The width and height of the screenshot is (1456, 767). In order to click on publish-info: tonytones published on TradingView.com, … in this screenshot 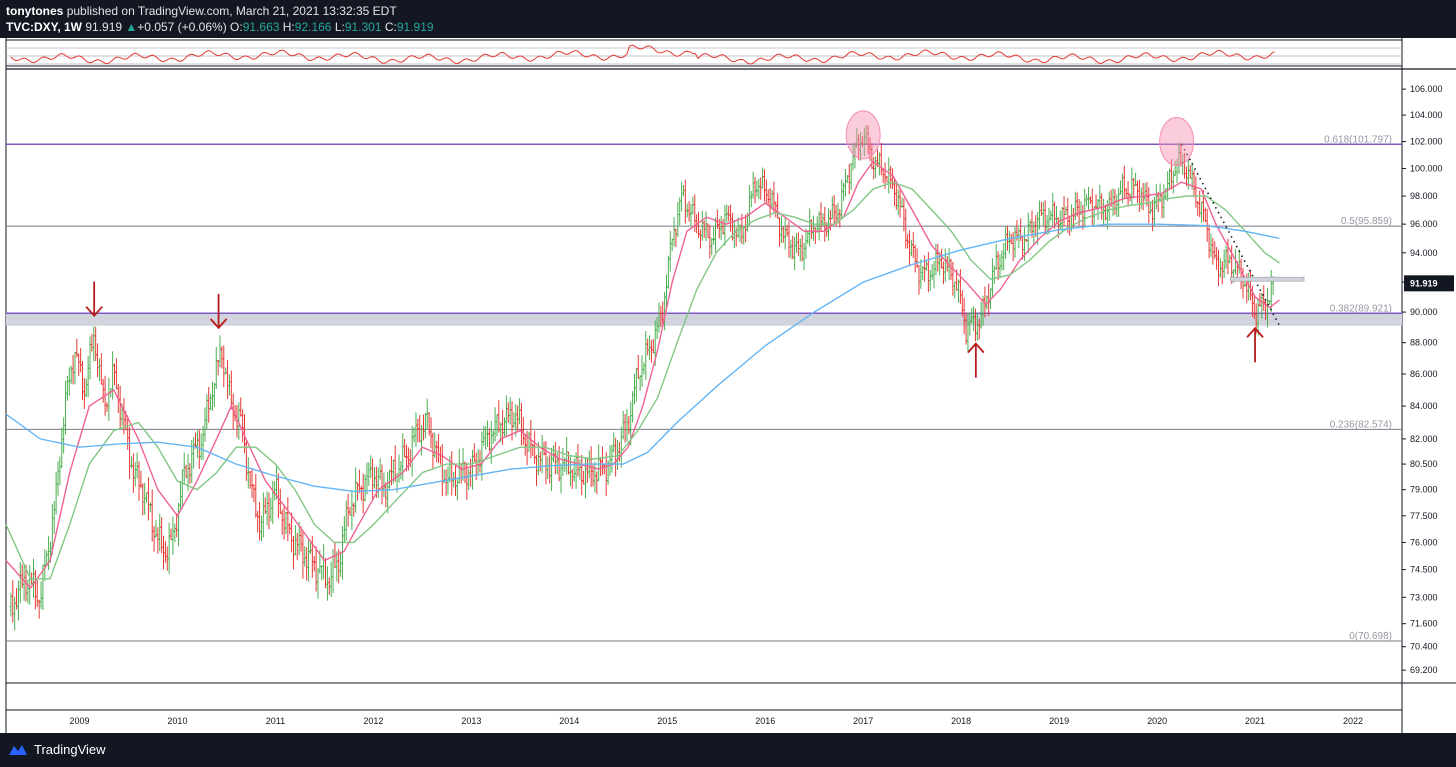, I will do `click(201, 11)`.